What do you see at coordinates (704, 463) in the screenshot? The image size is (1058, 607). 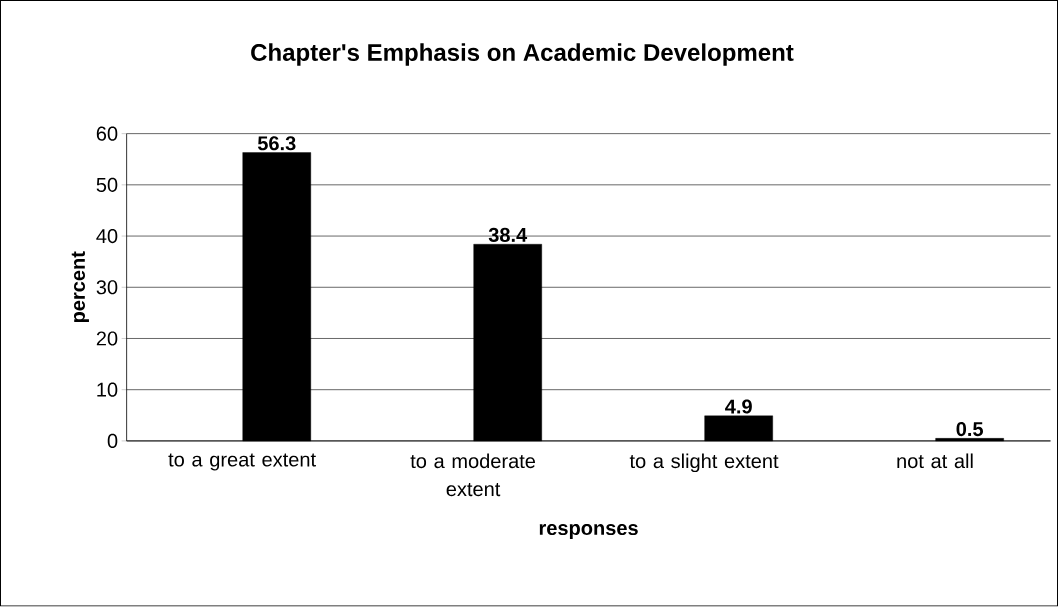 I see `x-tick-label: to a slight extent` at bounding box center [704, 463].